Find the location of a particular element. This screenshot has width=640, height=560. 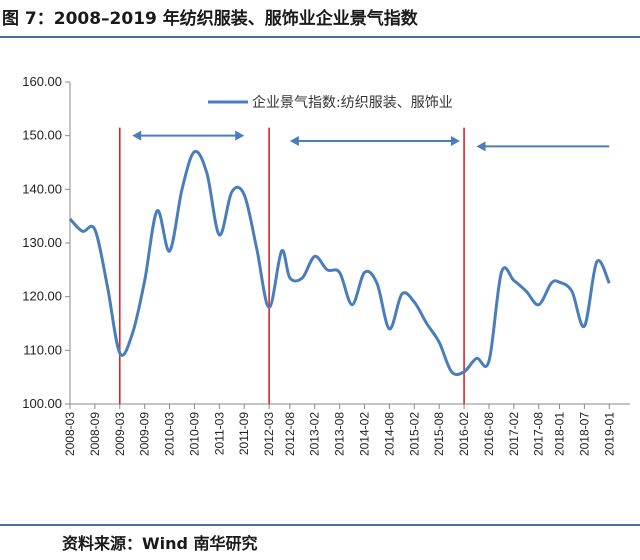

y-tick-label: 110.00 is located at coordinates (42, 349).